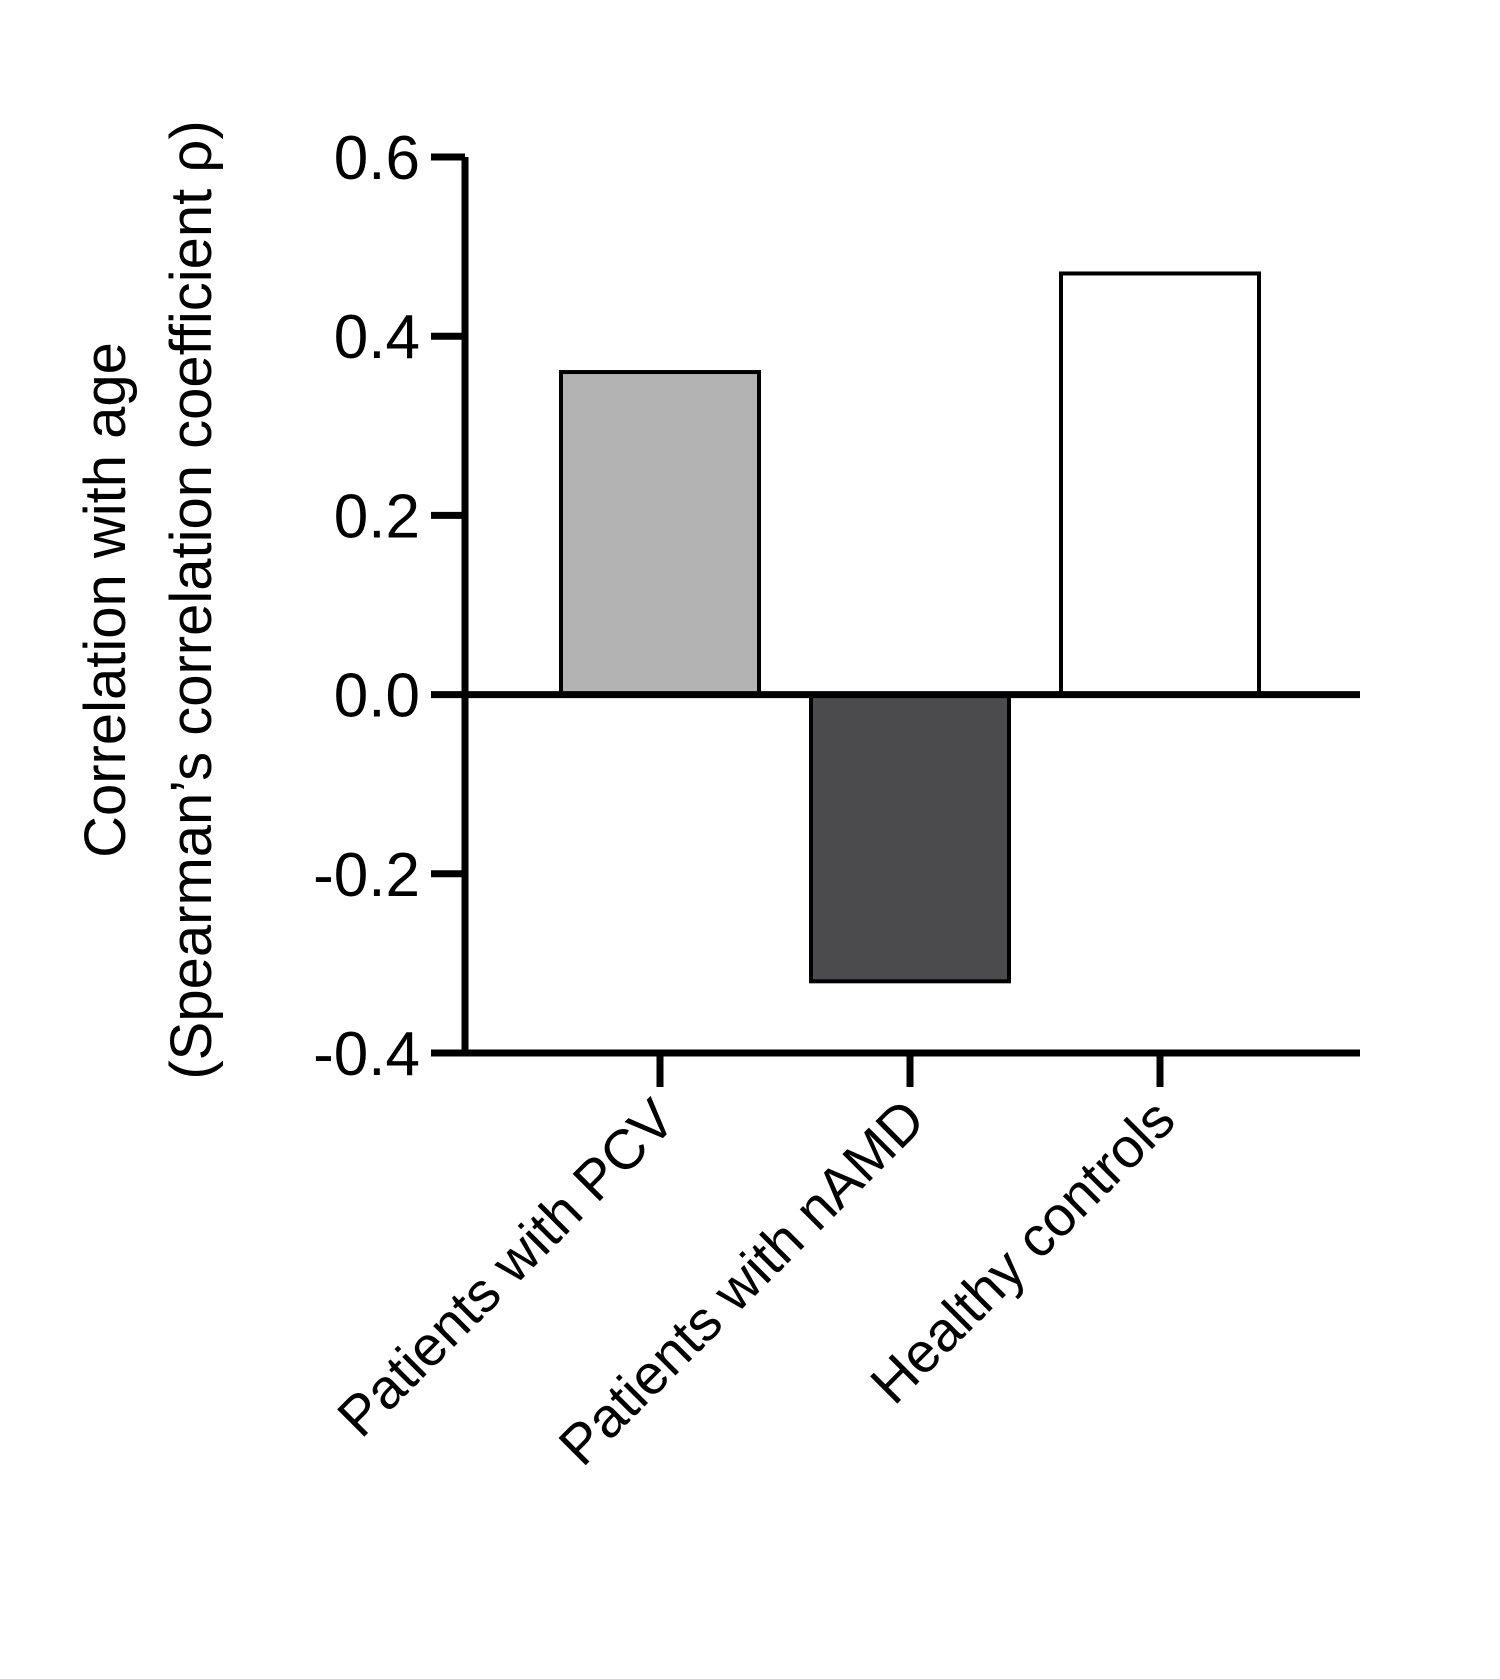 The image size is (1500, 1679). What do you see at coordinates (105, 600) in the screenshot?
I see `y-axis-title-line-1: Correlation with age` at bounding box center [105, 600].